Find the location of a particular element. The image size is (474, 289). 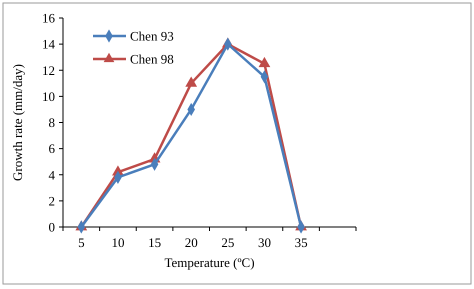

x-tick-label: 15 is located at coordinates (155, 242).